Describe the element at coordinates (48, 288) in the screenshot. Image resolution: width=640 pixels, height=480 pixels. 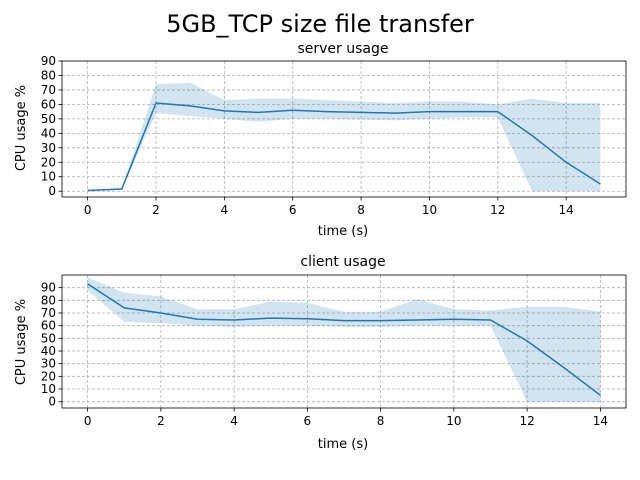
I see `client-y-tick-label: 90` at that location.